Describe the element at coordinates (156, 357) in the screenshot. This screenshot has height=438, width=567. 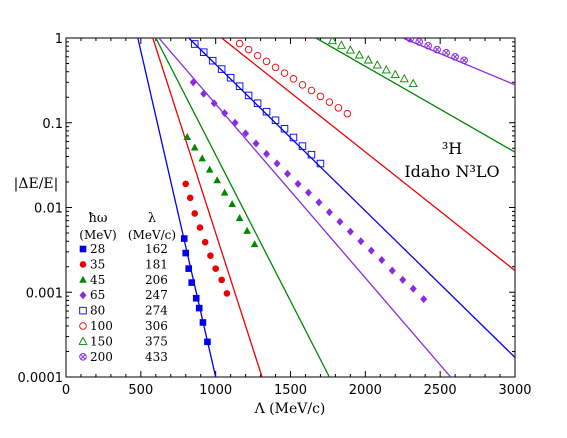
I see `legend-lambda-value: 433` at that location.